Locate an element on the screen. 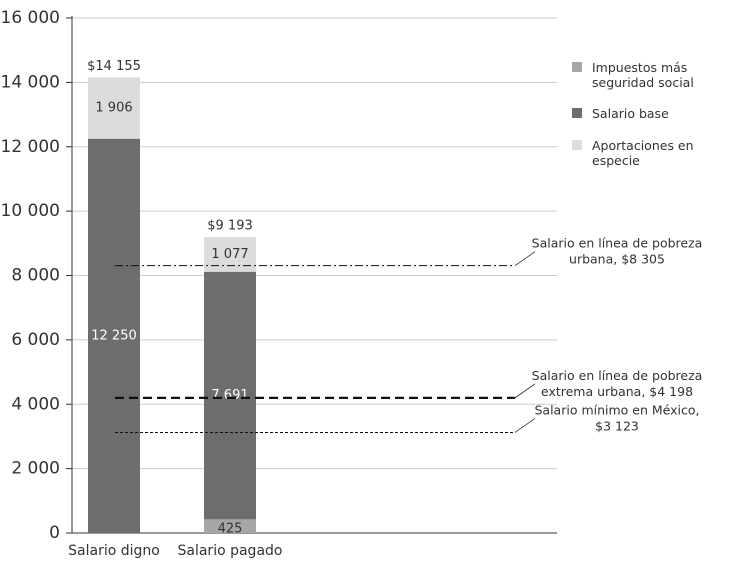  reference-label: Salario mínimo en México, $3 123 is located at coordinates (616, 417).